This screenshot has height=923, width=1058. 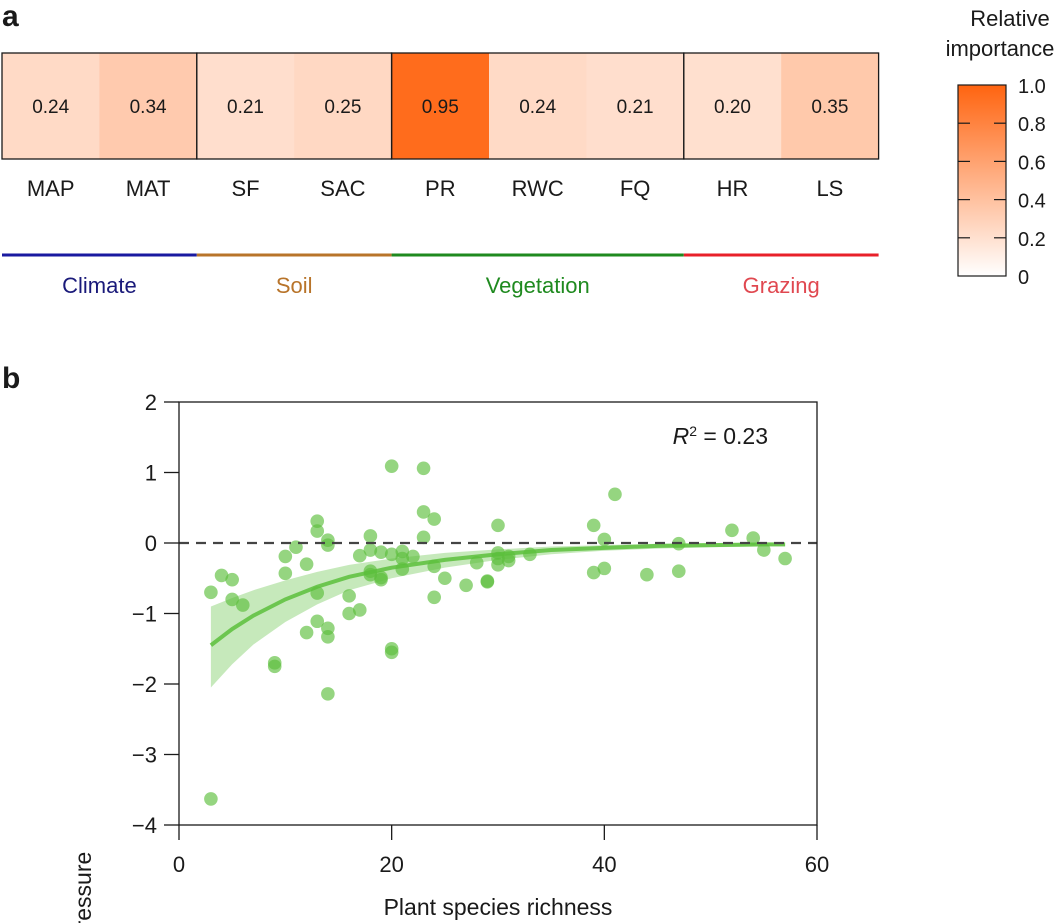 I want to click on heatmap-value-map: 0.24, so click(x=50, y=107).